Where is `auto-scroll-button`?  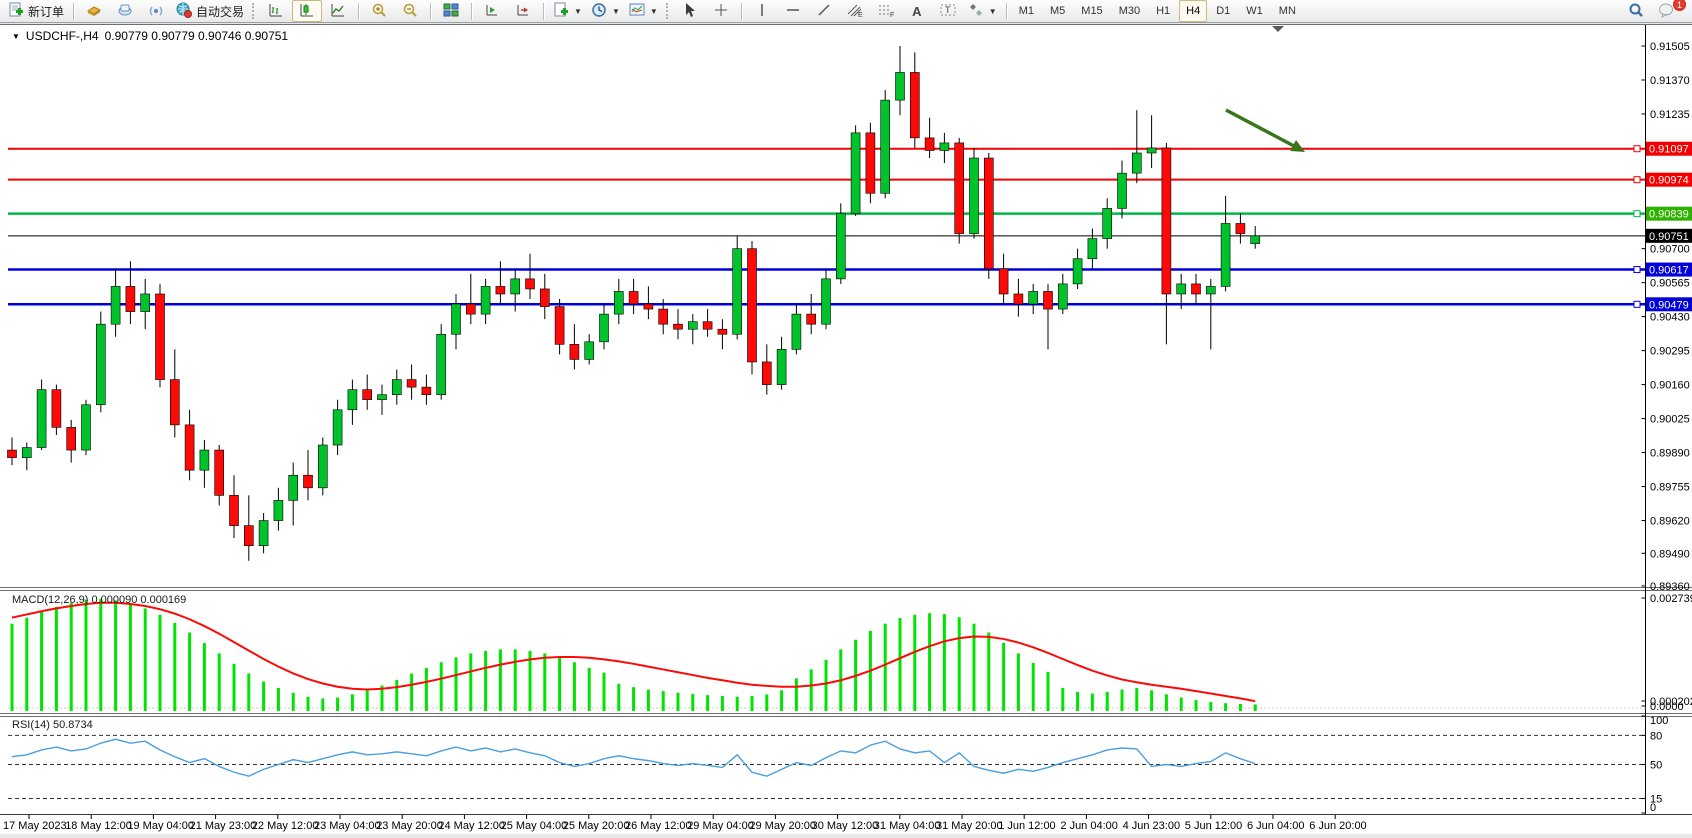
auto-scroll-button is located at coordinates (492, 11).